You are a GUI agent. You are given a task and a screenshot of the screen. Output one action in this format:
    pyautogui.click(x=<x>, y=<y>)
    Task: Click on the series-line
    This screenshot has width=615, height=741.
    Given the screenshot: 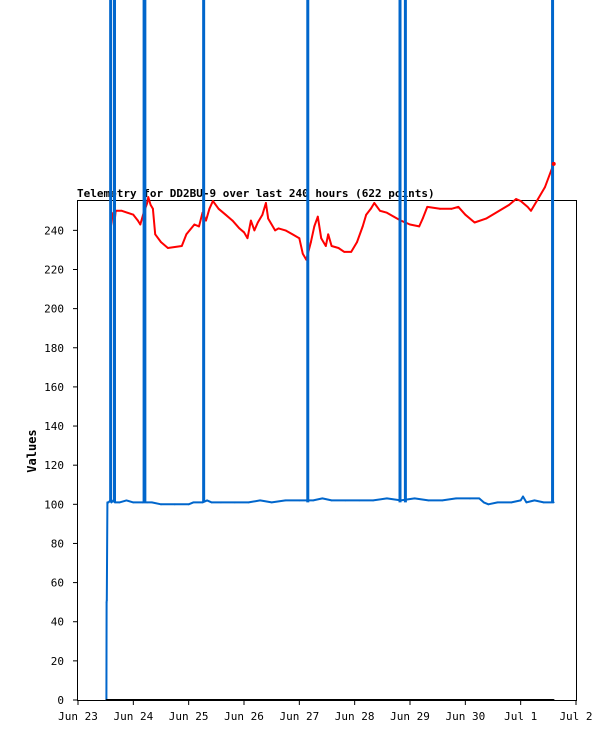 What is the action you would take?
    pyautogui.click(x=332, y=212)
    